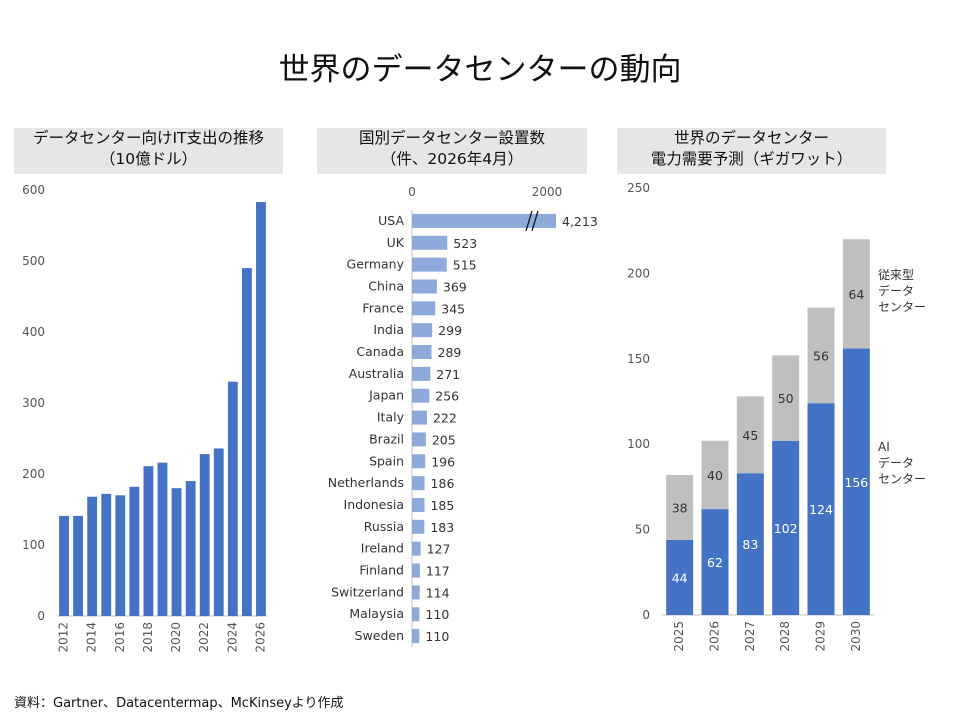 This screenshot has width=960, height=720. I want to click on chart3-header: 世界のデータセンター 電力需要予測（ギガワット）, so click(751, 151).